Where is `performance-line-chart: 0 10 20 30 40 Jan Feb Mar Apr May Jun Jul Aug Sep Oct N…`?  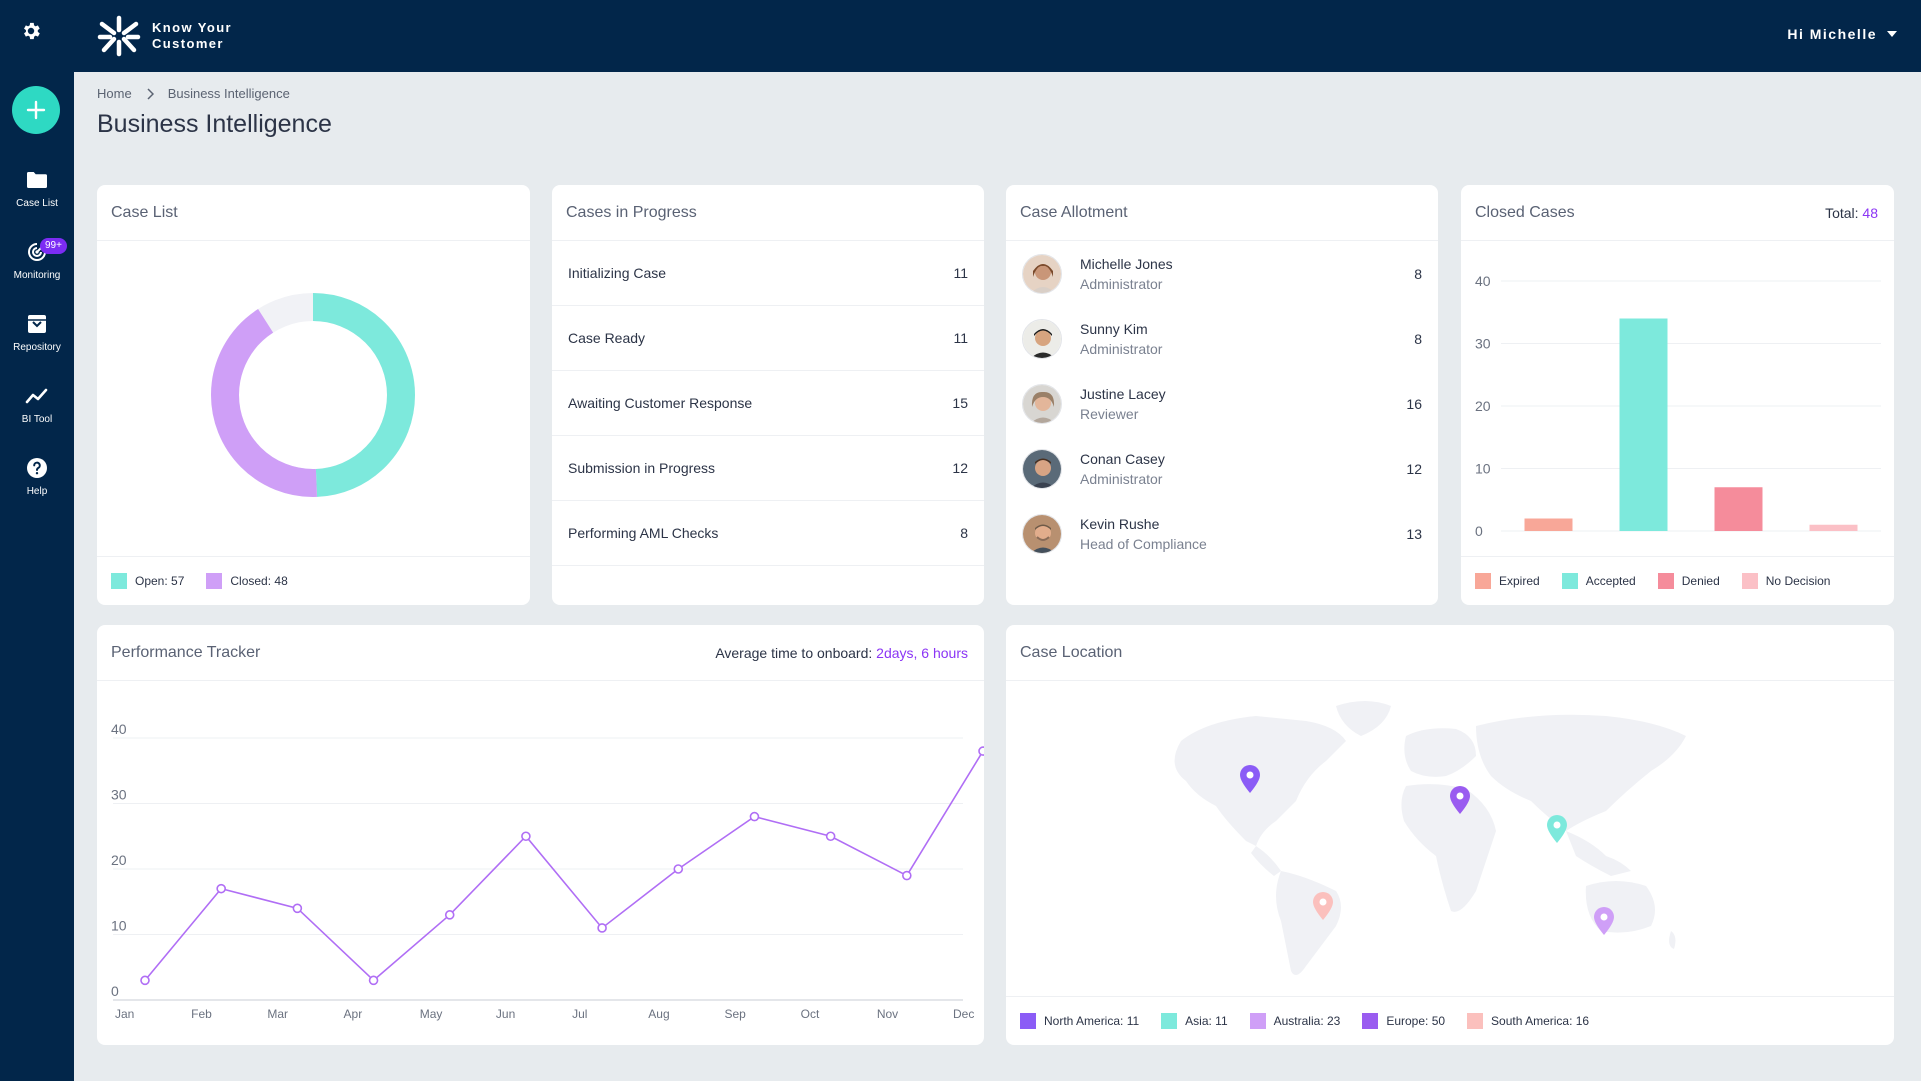 performance-line-chart: 0 10 20 30 40 Jan Feb Mar Apr May Jun Jul Aug Sep Oct N… is located at coordinates (547, 871).